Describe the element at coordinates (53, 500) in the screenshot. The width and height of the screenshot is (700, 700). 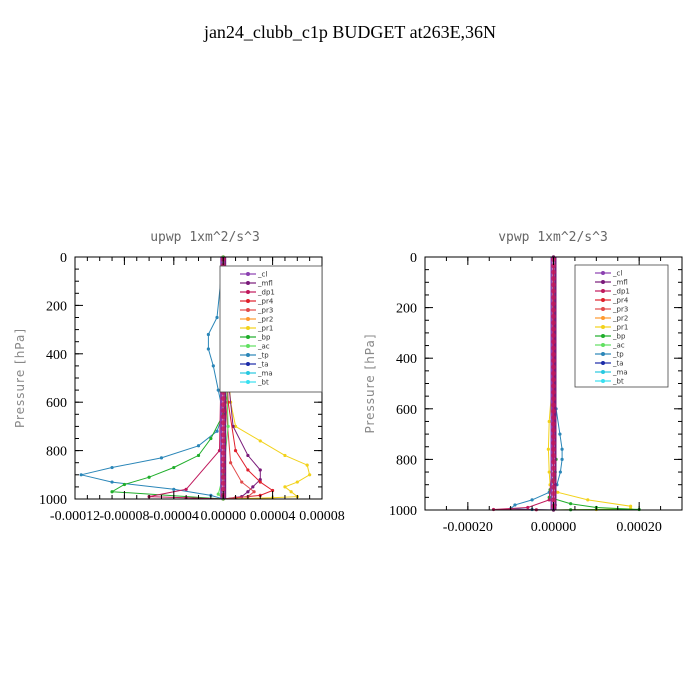
I see `y-tick-label: 1000` at that location.